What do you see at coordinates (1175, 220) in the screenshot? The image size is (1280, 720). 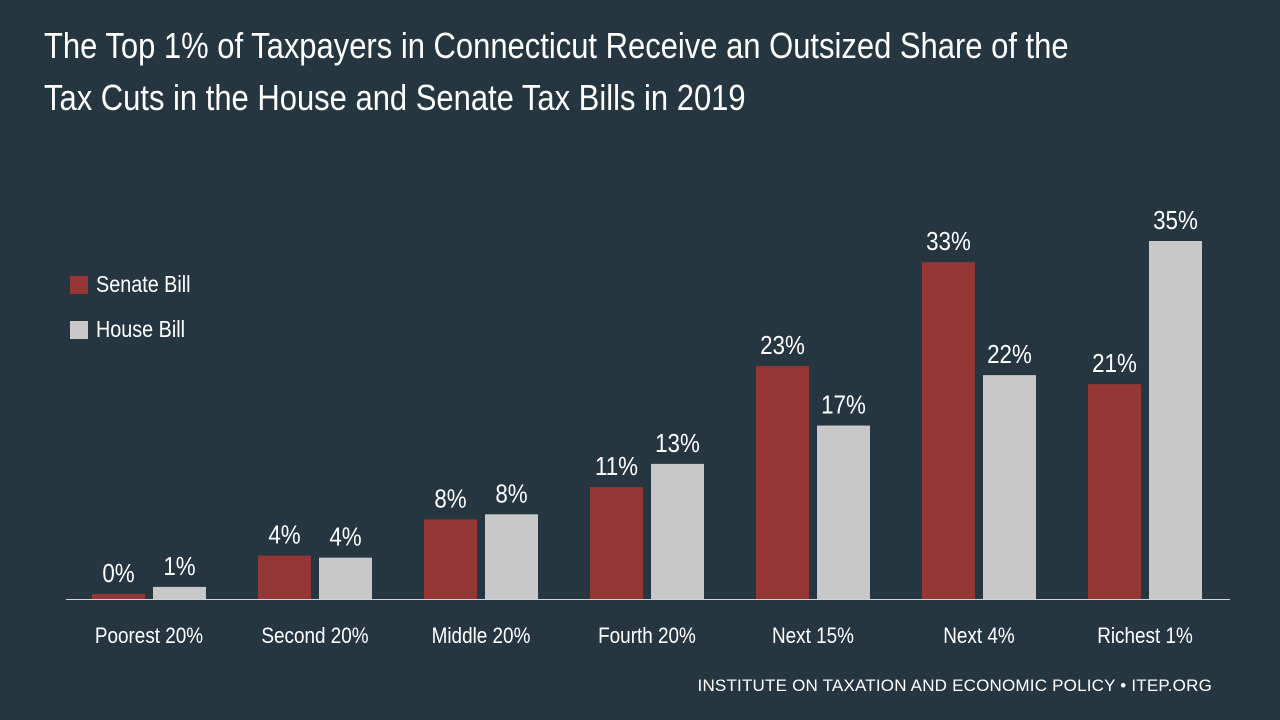 I see `data-label-house-6: 35%` at bounding box center [1175, 220].